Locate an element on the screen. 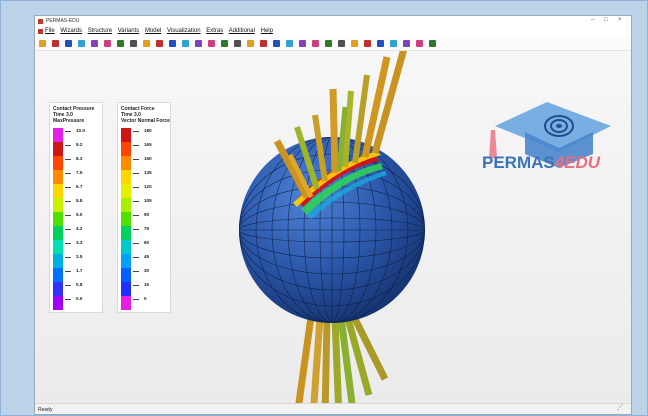 This screenshot has height=416, width=648. permas4edu-logo is located at coordinates (550, 135).